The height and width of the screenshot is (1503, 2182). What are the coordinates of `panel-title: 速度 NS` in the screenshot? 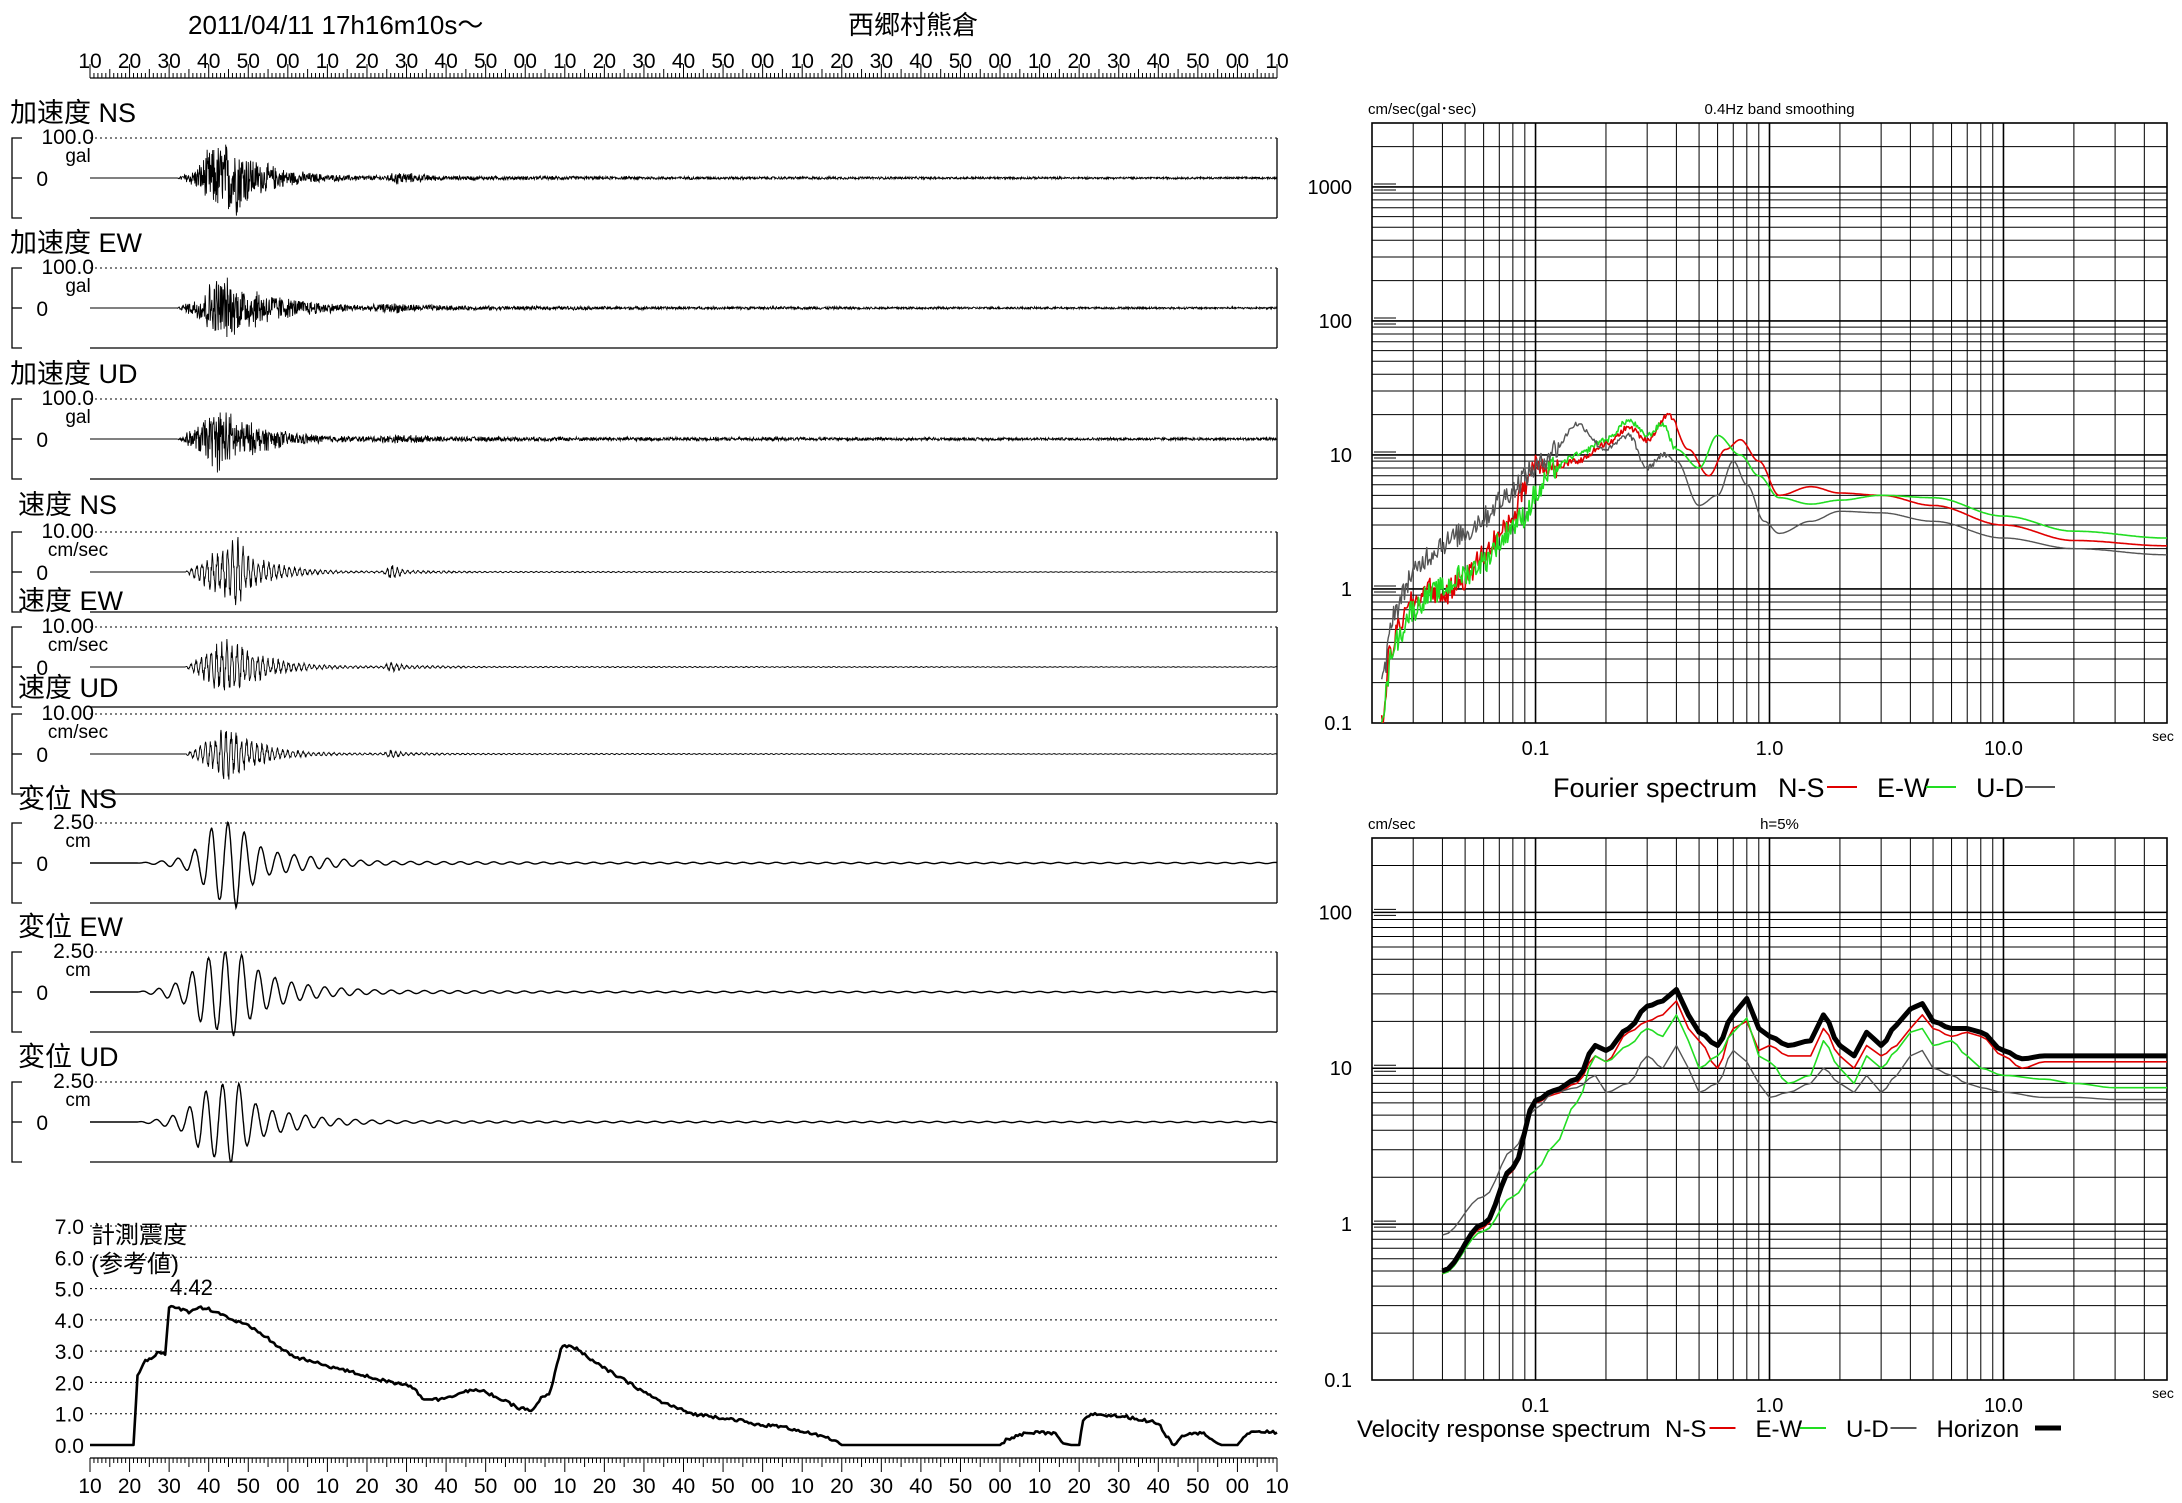 It's located at (67, 505).